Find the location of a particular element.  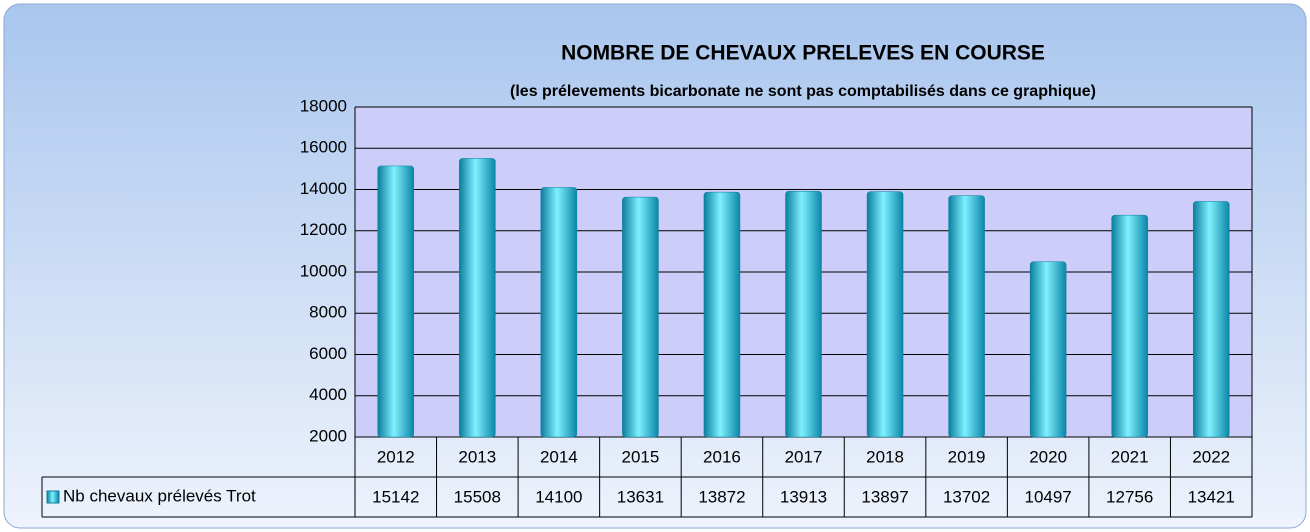

x-tick-label: 2021 is located at coordinates (1130, 456).